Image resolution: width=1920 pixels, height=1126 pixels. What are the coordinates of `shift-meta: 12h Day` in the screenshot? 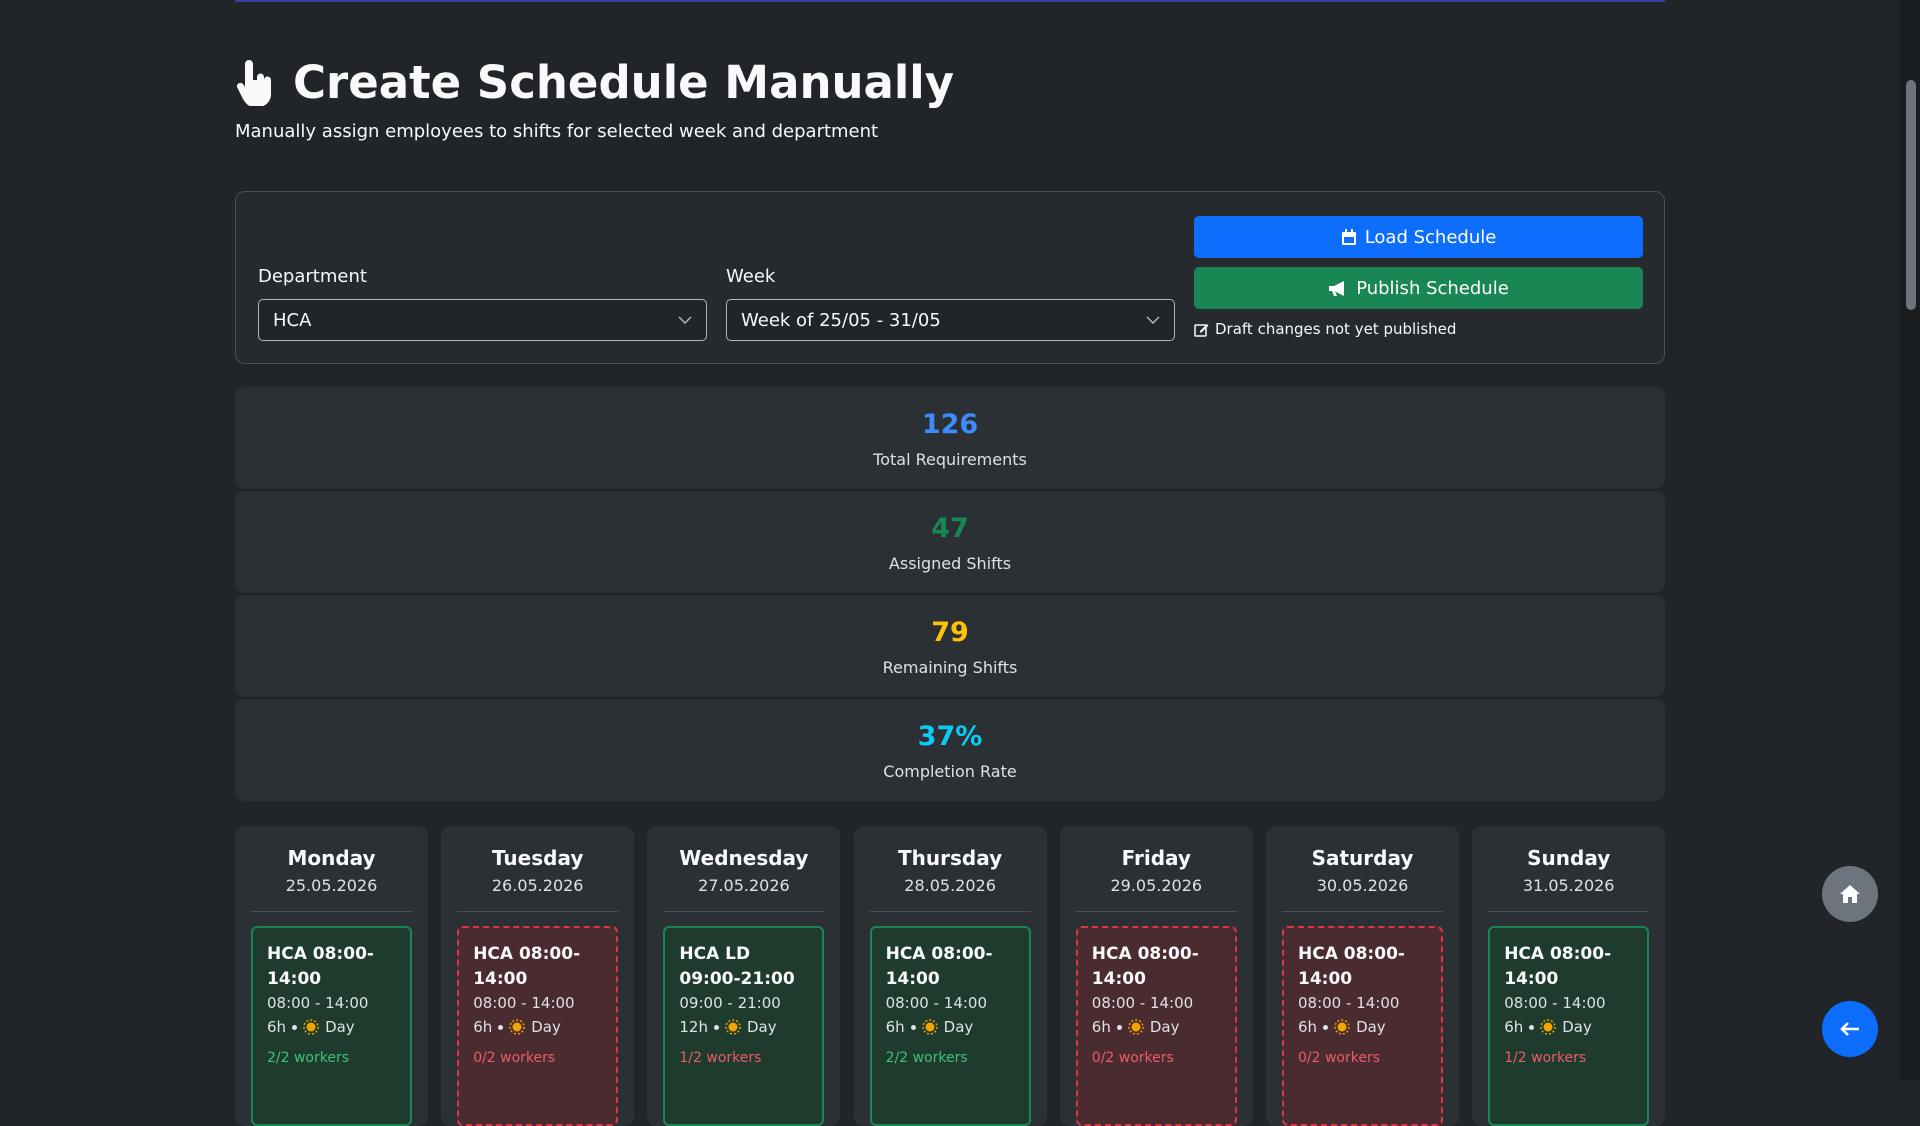 It's located at (743, 1027).